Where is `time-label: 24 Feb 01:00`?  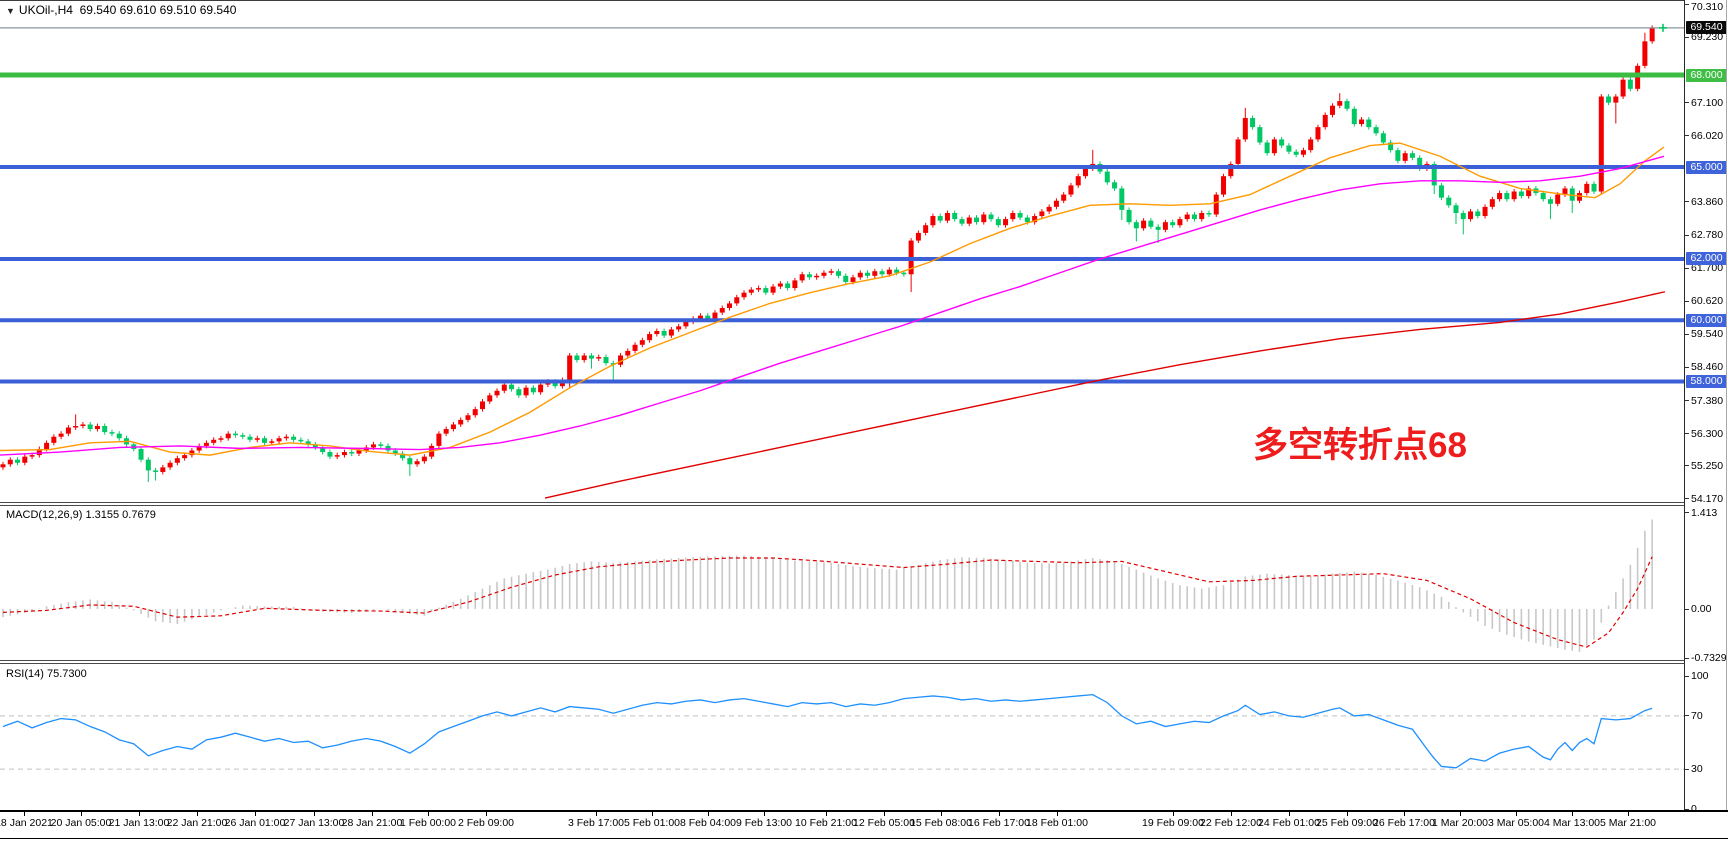
time-label: 24 Feb 01:00 is located at coordinates (1289, 823).